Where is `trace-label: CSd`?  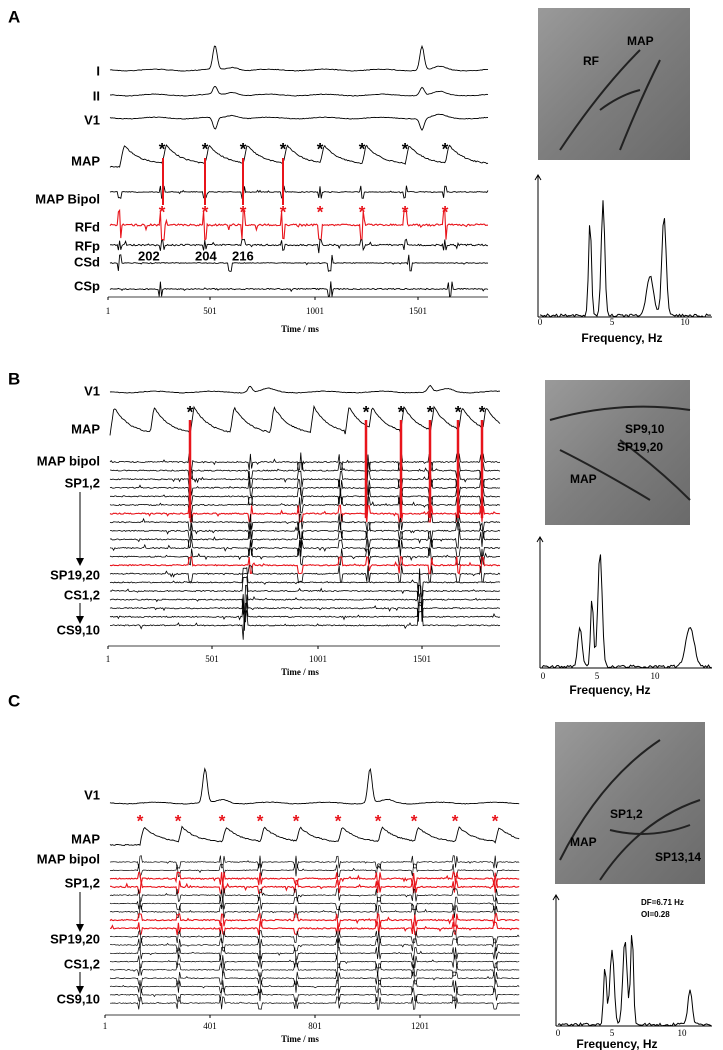
trace-label: CSd is located at coordinates (87, 261).